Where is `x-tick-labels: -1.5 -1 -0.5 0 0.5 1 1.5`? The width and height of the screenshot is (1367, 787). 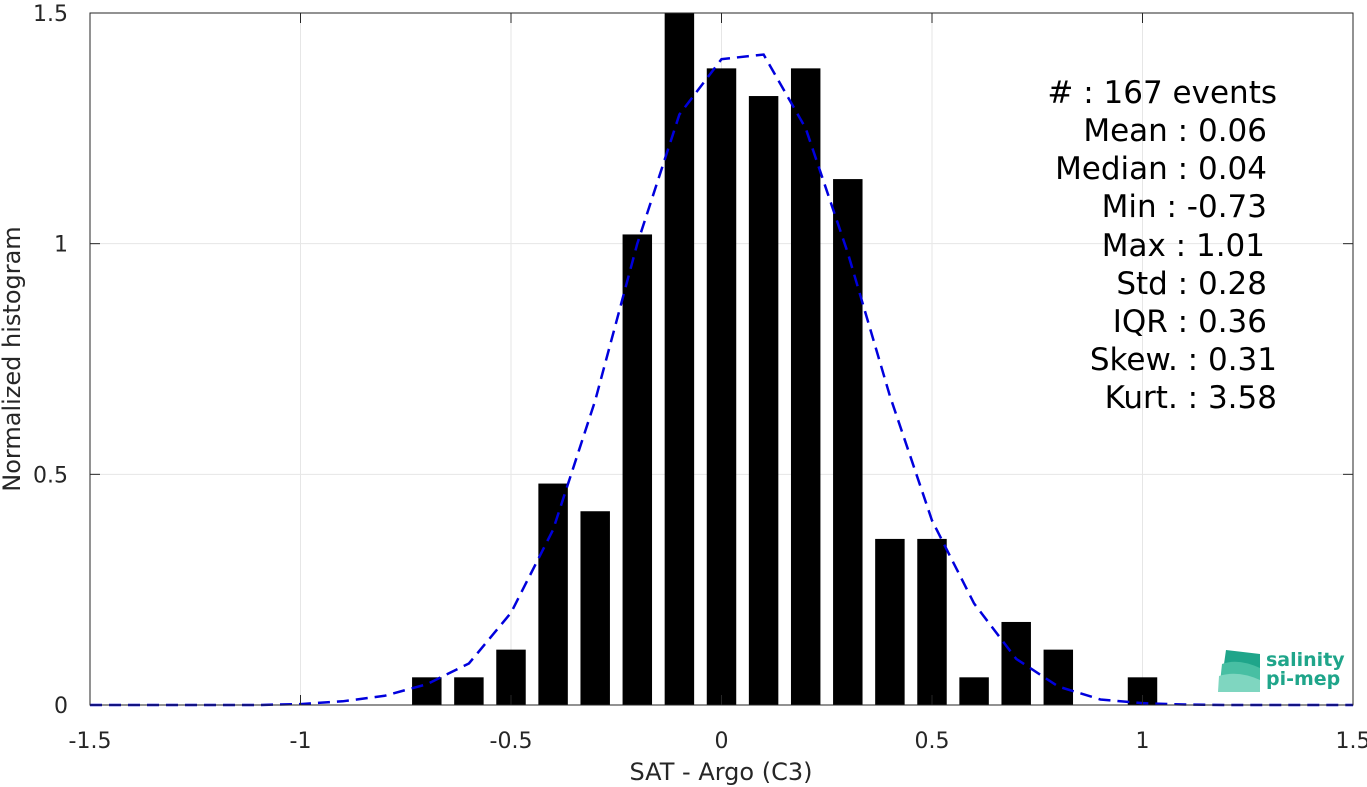
x-tick-labels: -1.5 -1 -0.5 0 0.5 1 1.5 is located at coordinates (718, 741).